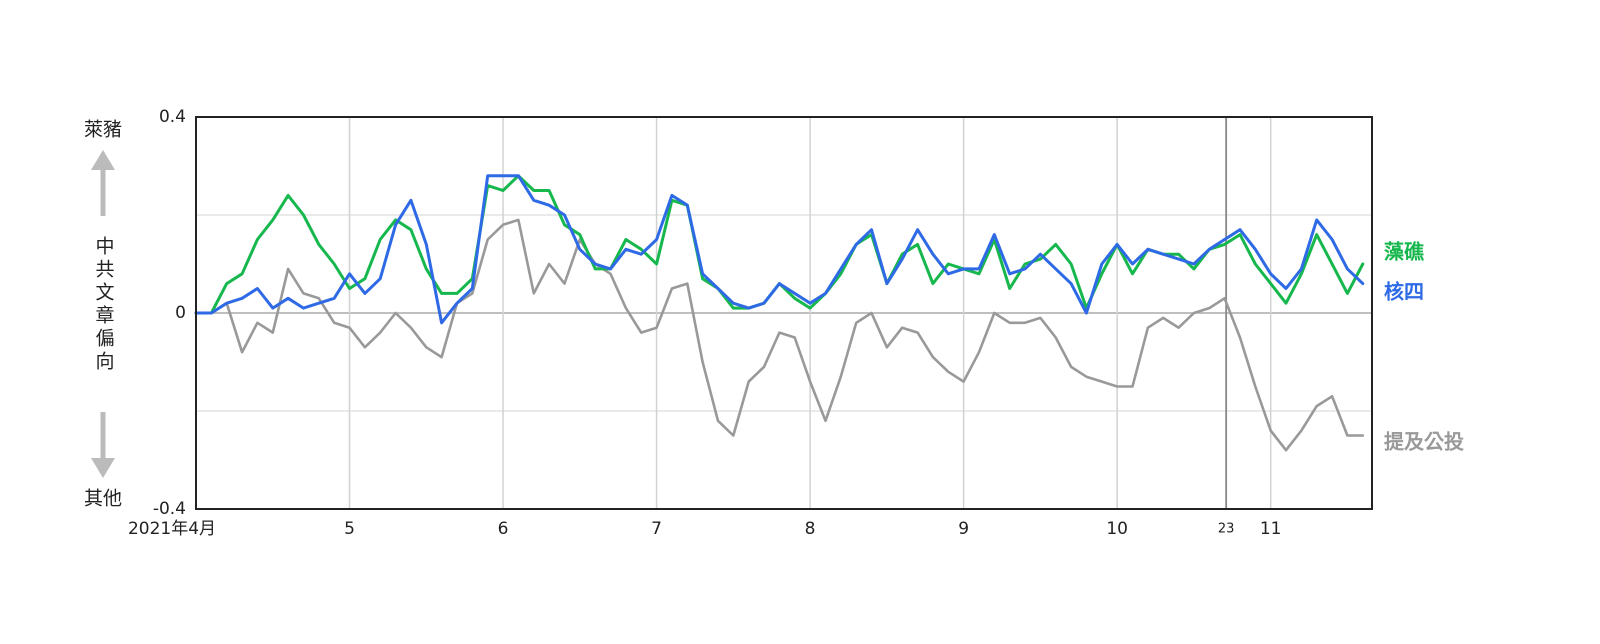 This screenshot has height=644, width=1600. What do you see at coordinates (810, 529) in the screenshot?
I see `x-tick-label: 8` at bounding box center [810, 529].